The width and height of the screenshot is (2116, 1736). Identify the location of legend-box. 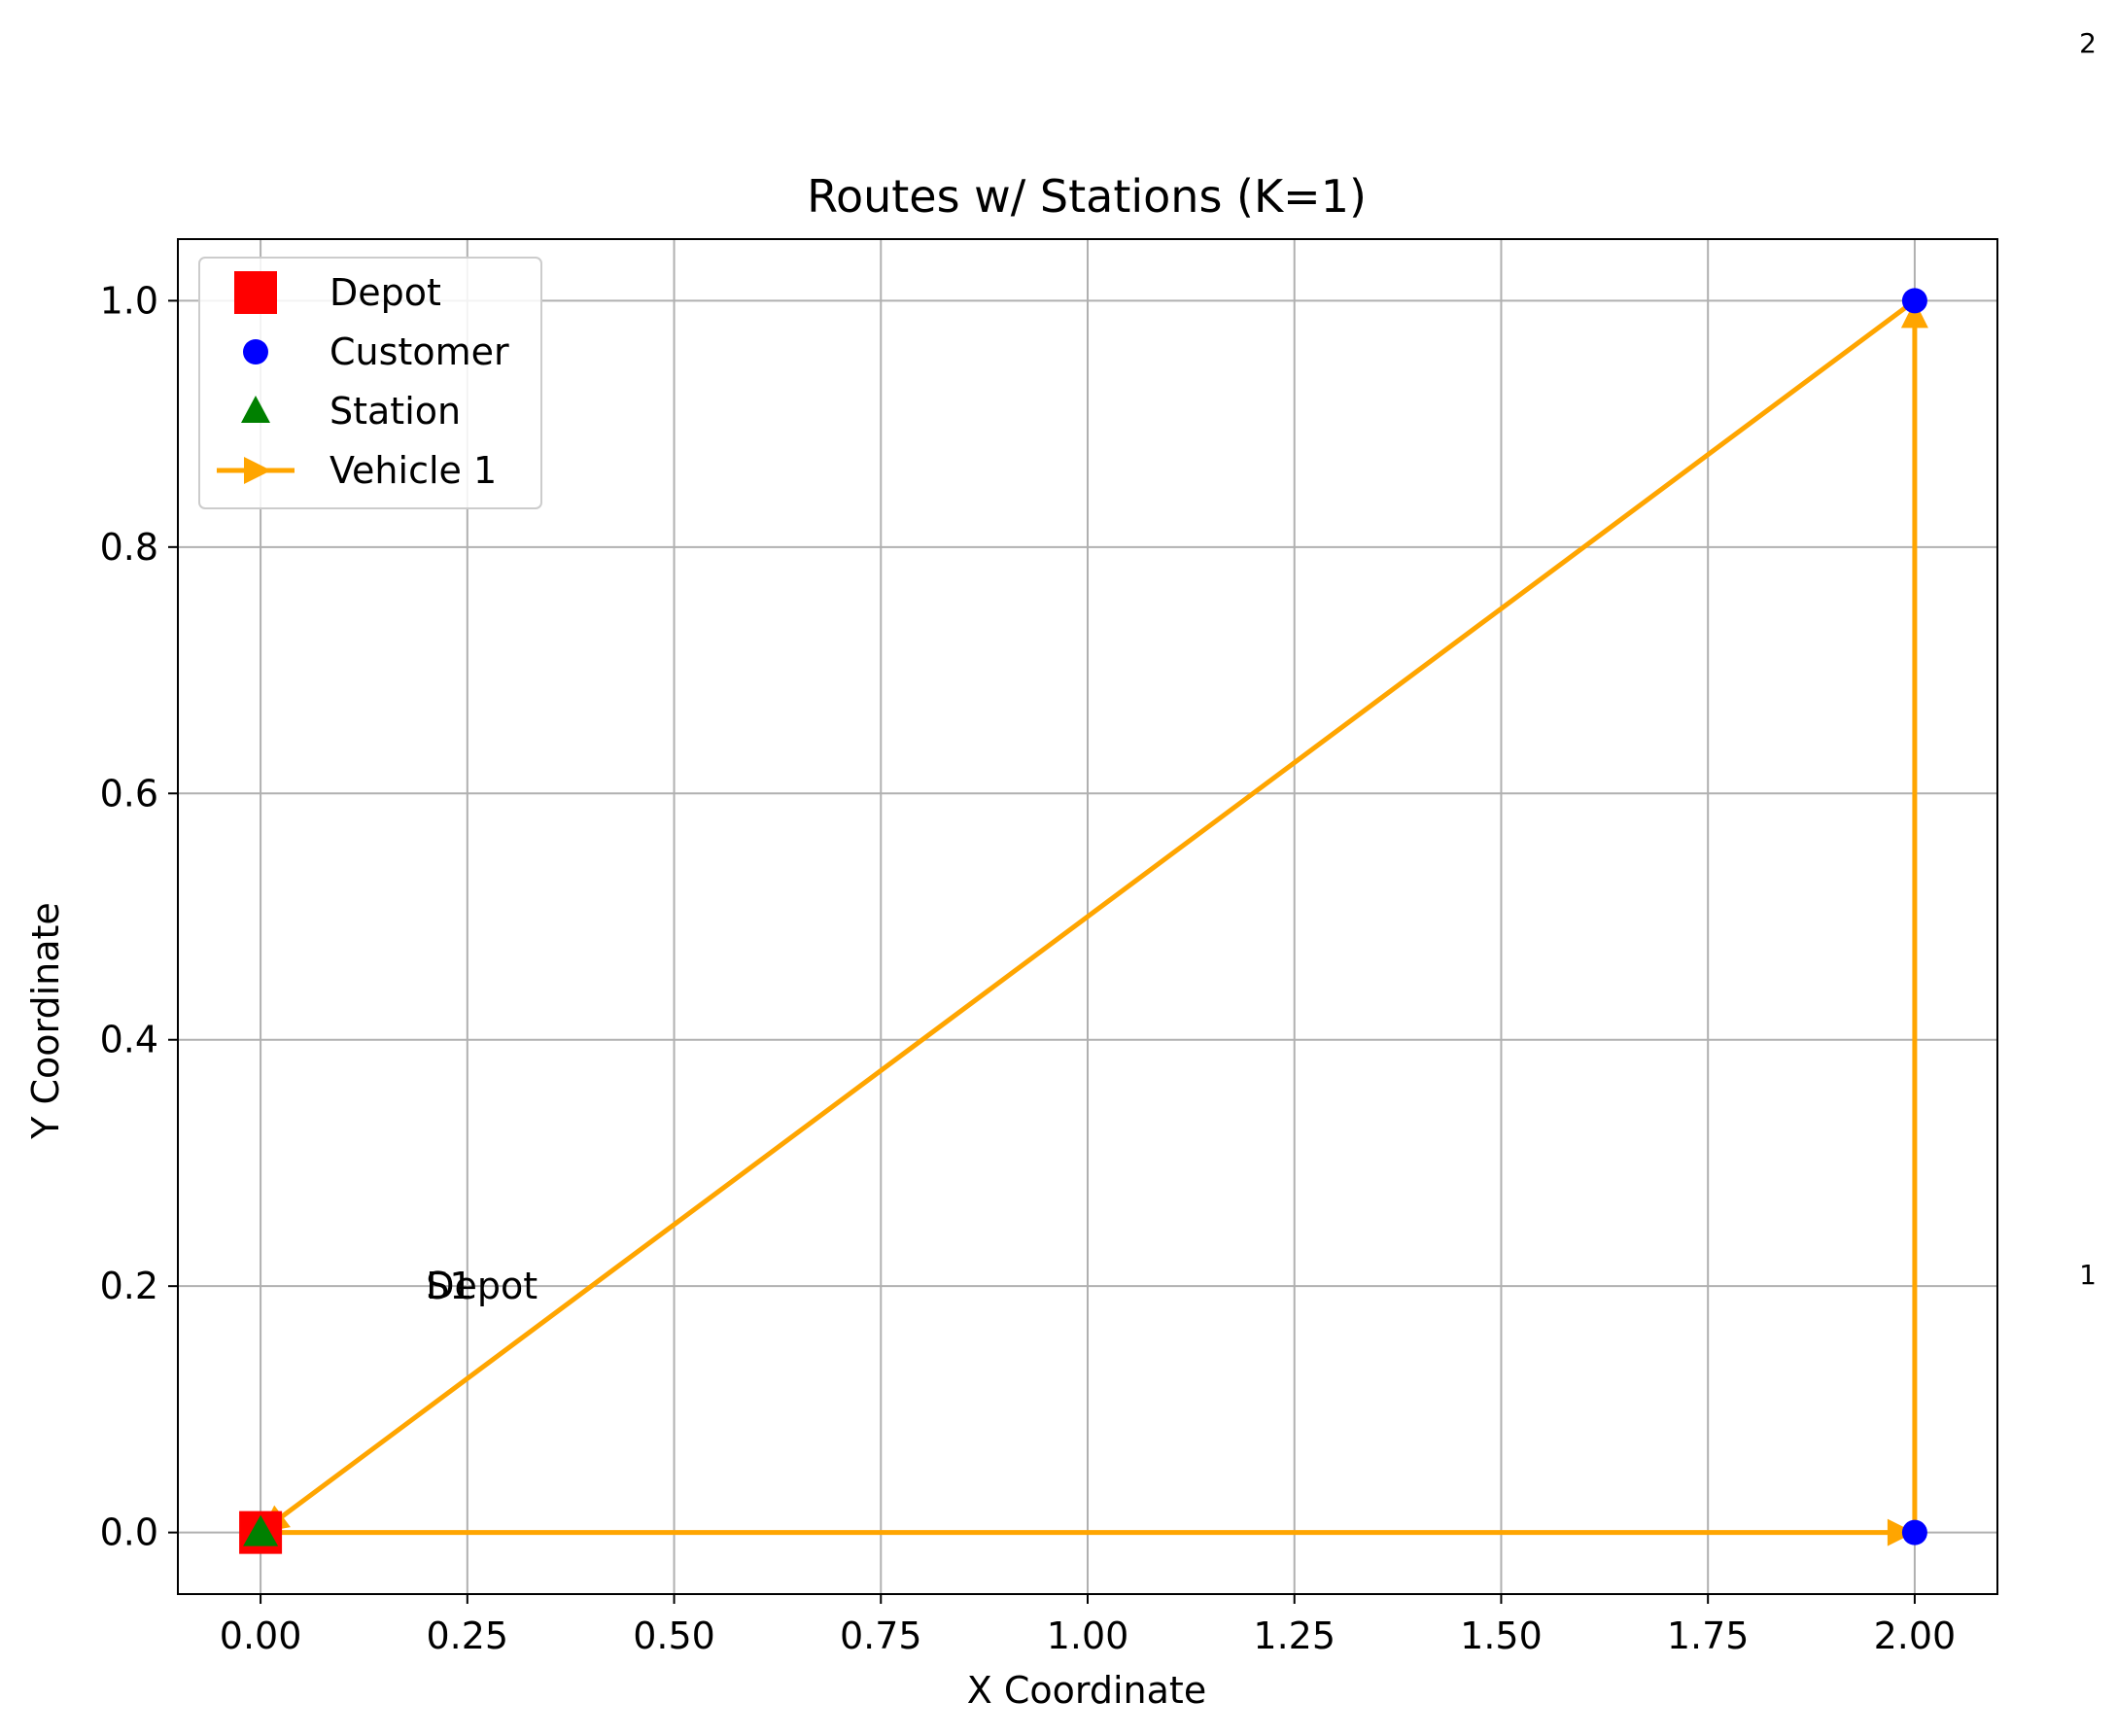
(370, 383).